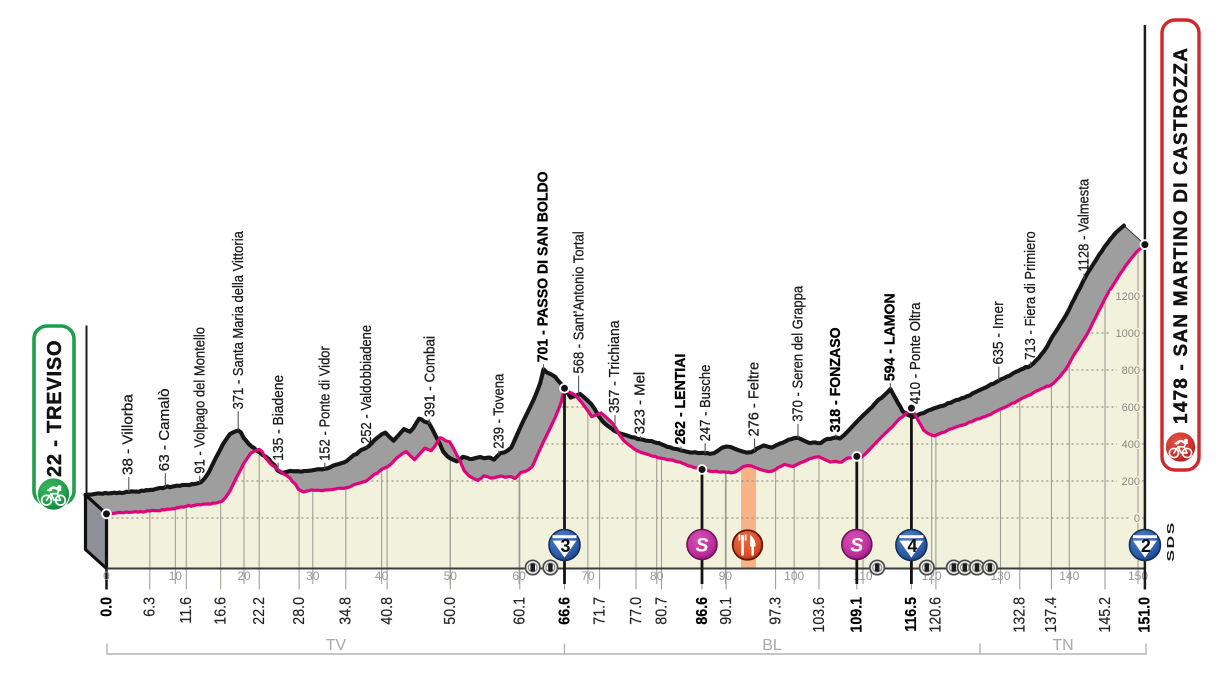 The image size is (1224, 695). What do you see at coordinates (450, 611) in the screenshot?
I see `svg-text: 50.0` at bounding box center [450, 611].